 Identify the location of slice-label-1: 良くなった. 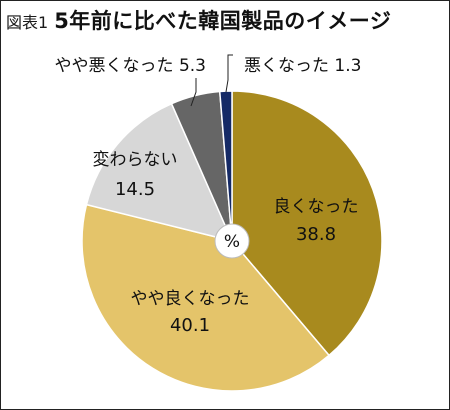
(316, 207).